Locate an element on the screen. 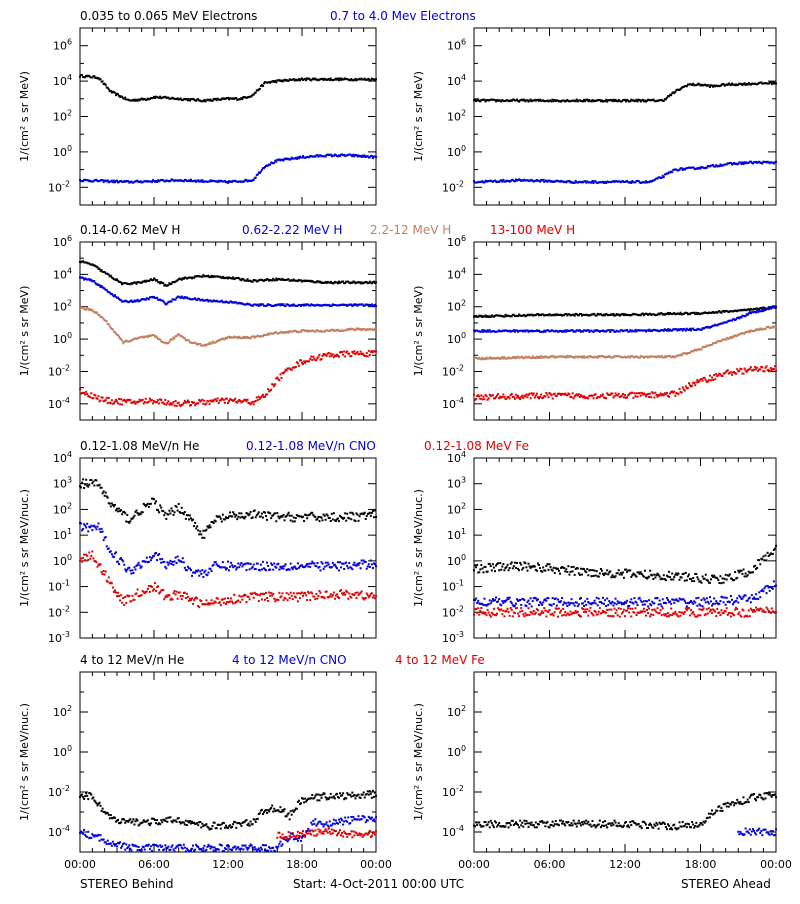 The height and width of the screenshot is (904, 800). plot-frame is located at coordinates (228, 116).